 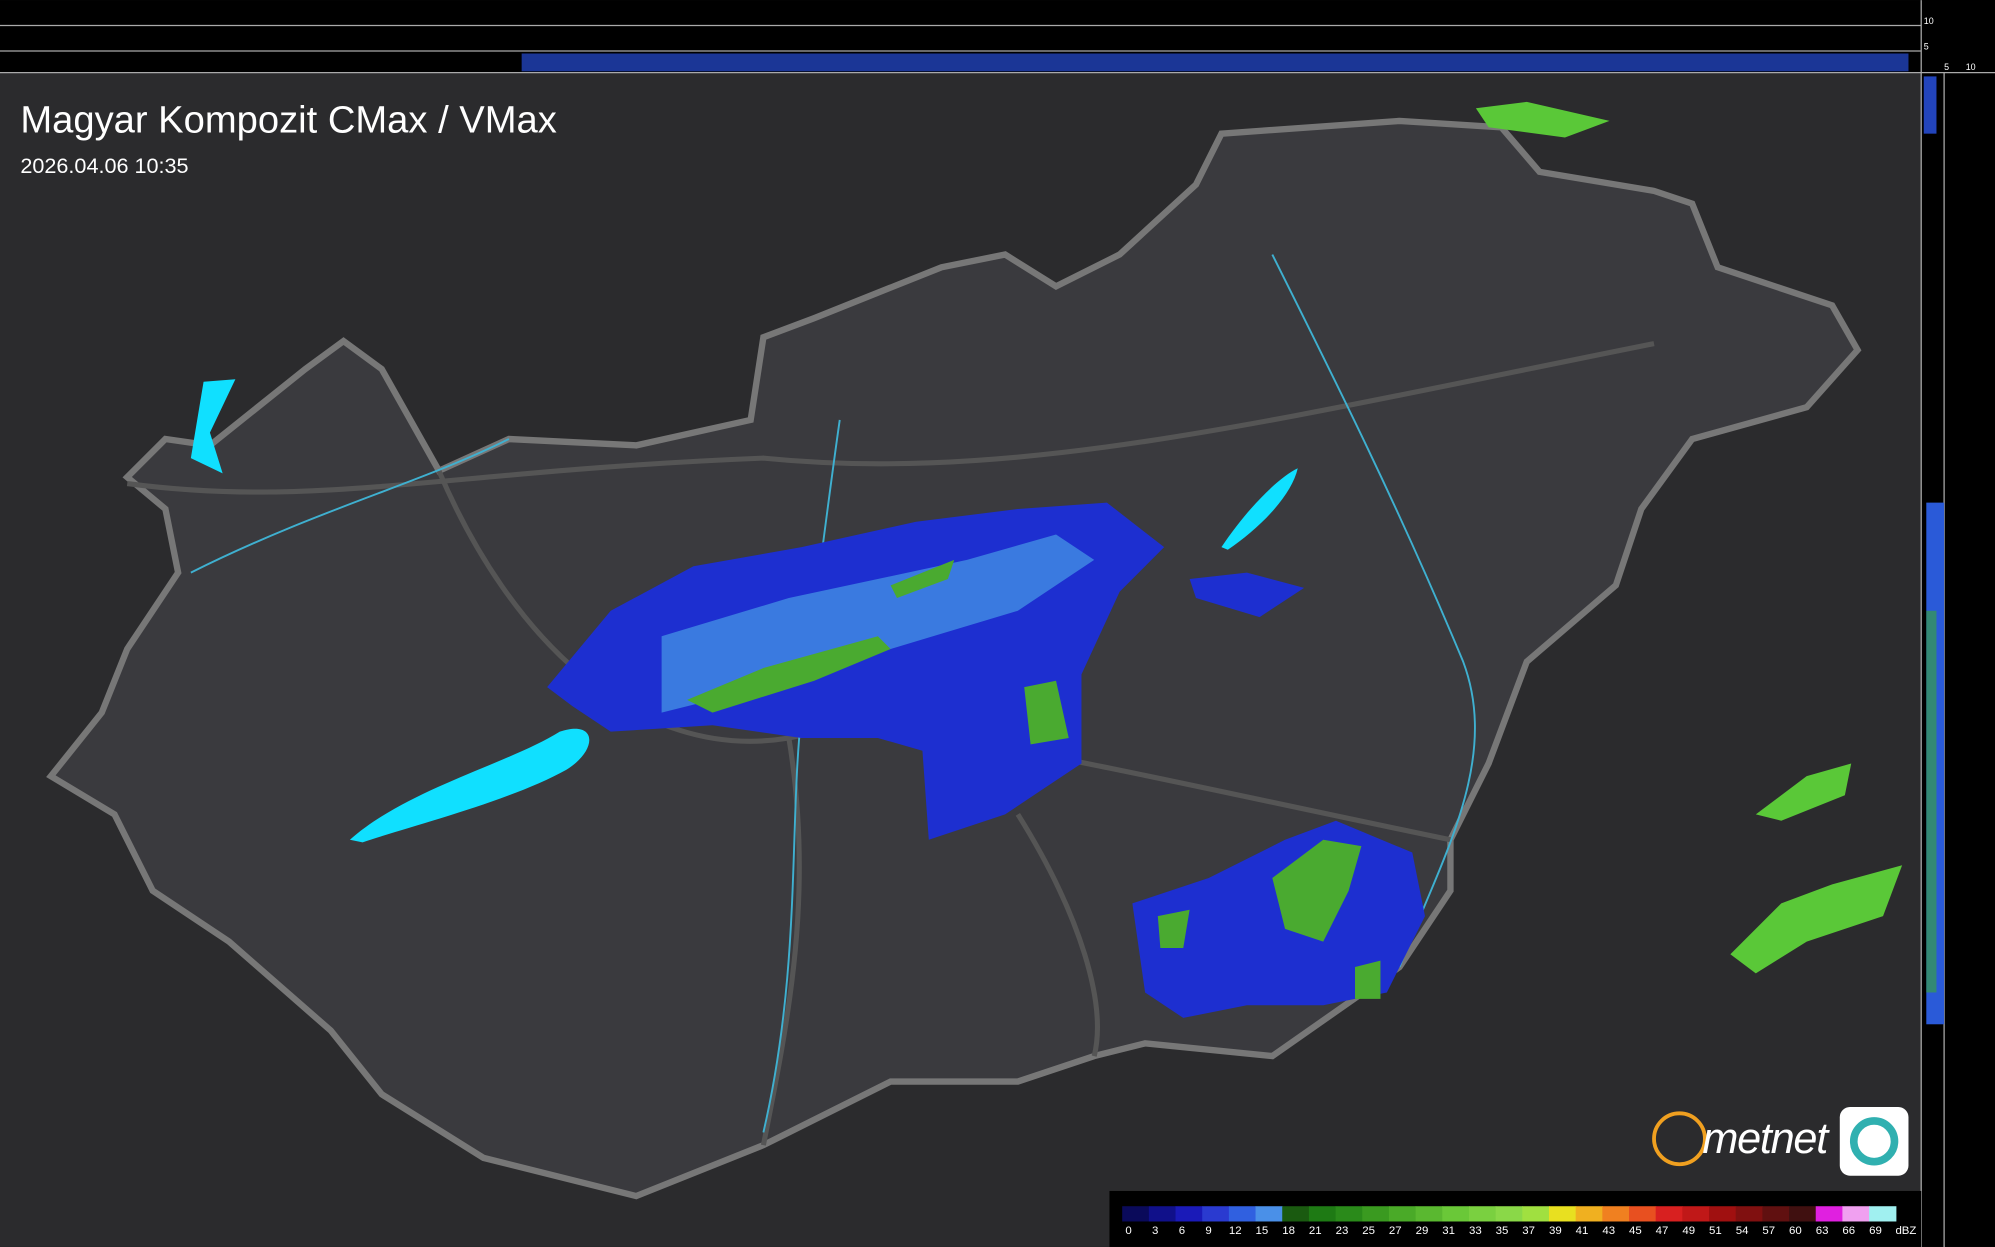 I want to click on legend-label: 41, so click(x=1582, y=1231).